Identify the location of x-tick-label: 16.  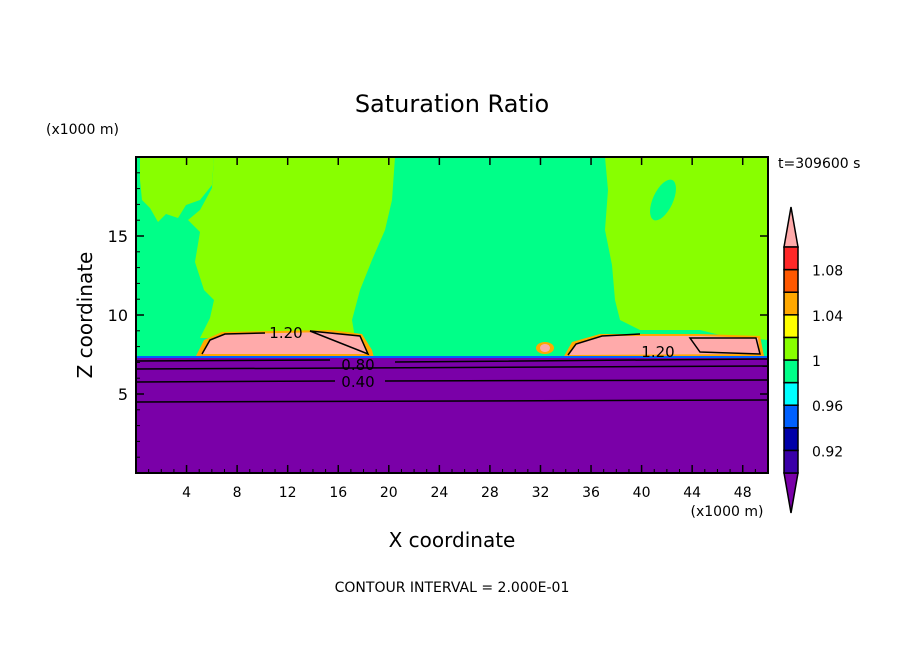
(338, 493).